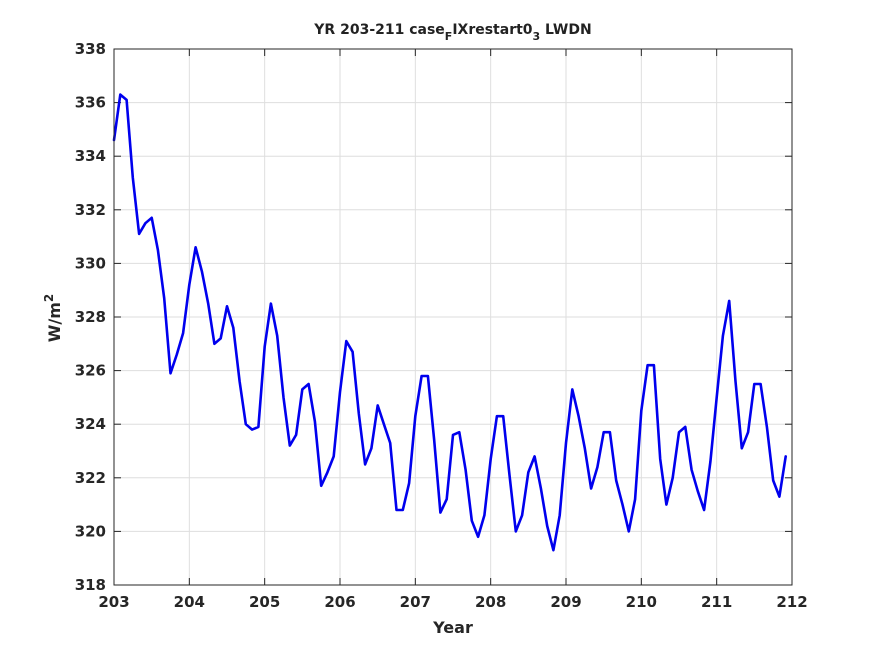 The width and height of the screenshot is (875, 656). What do you see at coordinates (113, 602) in the screenshot?
I see `x-tick-label: 203` at bounding box center [113, 602].